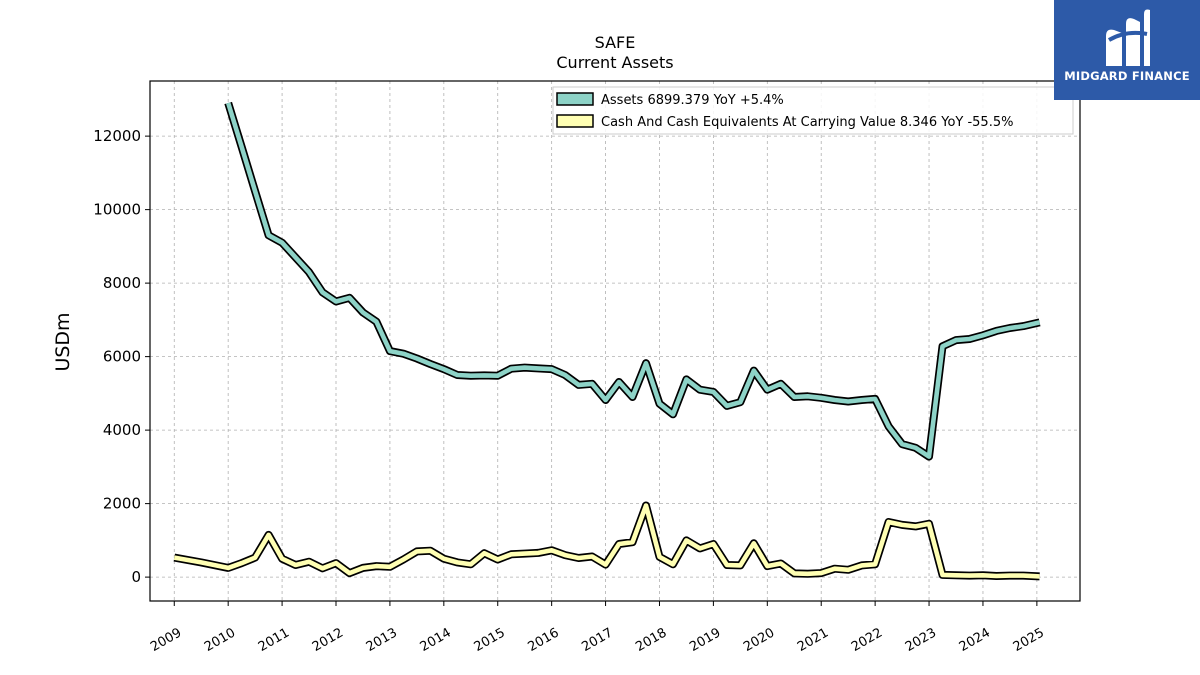 The image size is (1200, 675). Describe the element at coordinates (692, 100) in the screenshot. I see `legend-label-0: Assets 6899.379 YoY +5.4%` at that location.